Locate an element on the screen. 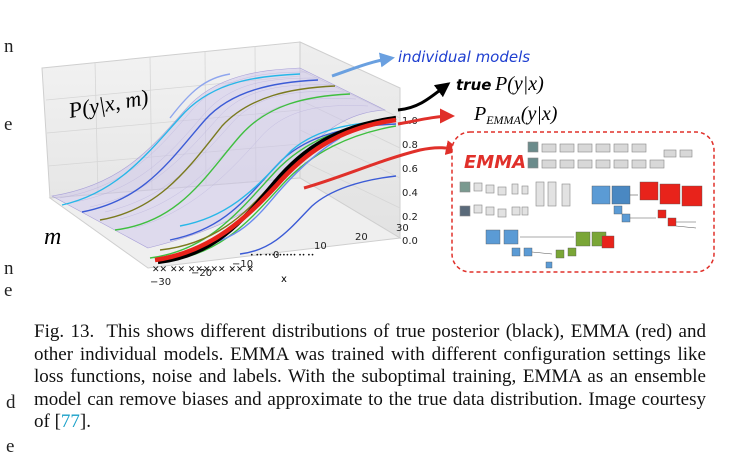 The image size is (738, 470). x-tick-label: 10 is located at coordinates (320, 246).